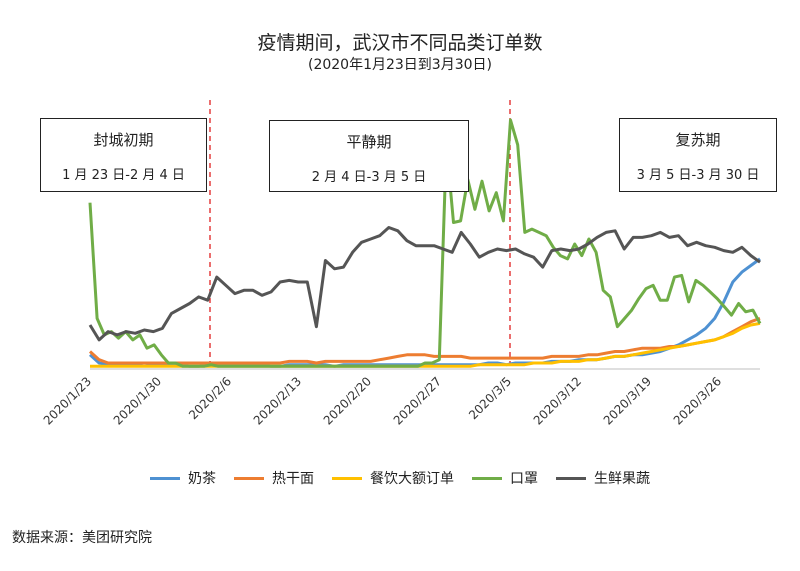 The width and height of the screenshot is (800, 571). I want to click on phase-box-early-lockdown: 封城初期 1 月 23 日-2 月 4 日, so click(123, 155).